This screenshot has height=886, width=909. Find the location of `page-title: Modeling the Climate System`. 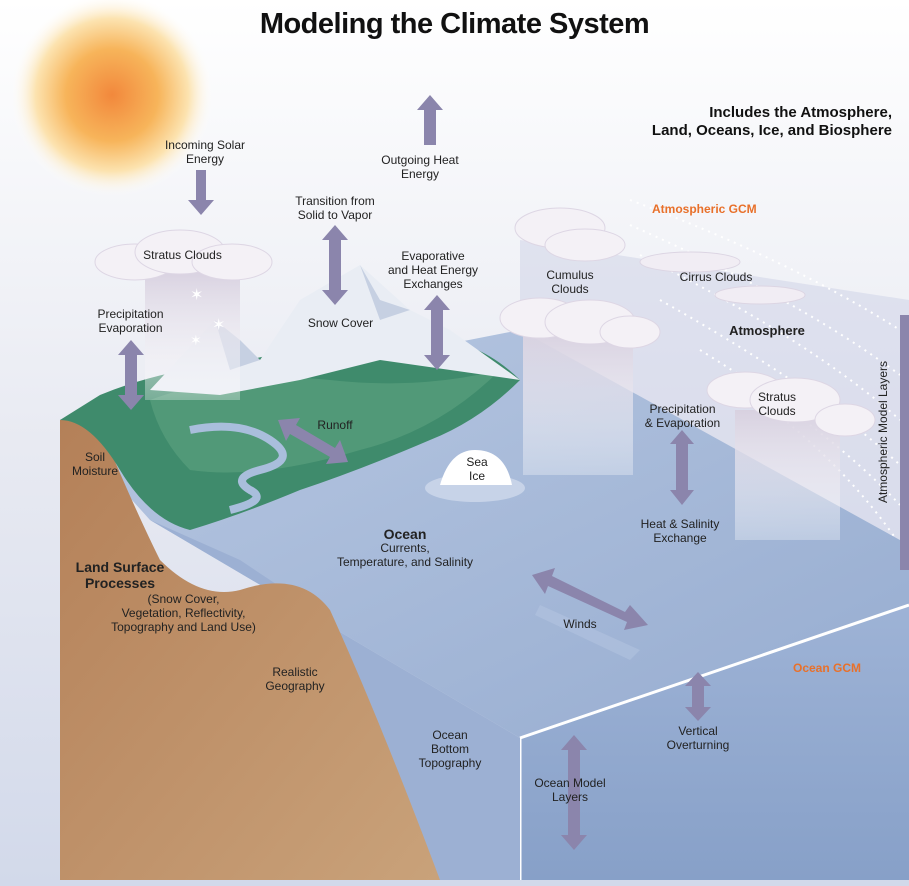

page-title: Modeling the Climate System is located at coordinates (454, 24).